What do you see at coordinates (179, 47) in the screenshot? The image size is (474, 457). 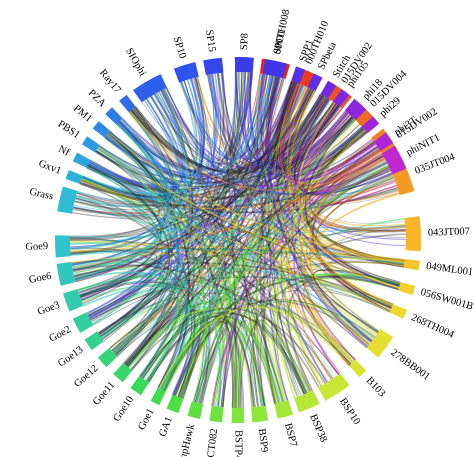 I see `segment-label: SP10` at bounding box center [179, 47].